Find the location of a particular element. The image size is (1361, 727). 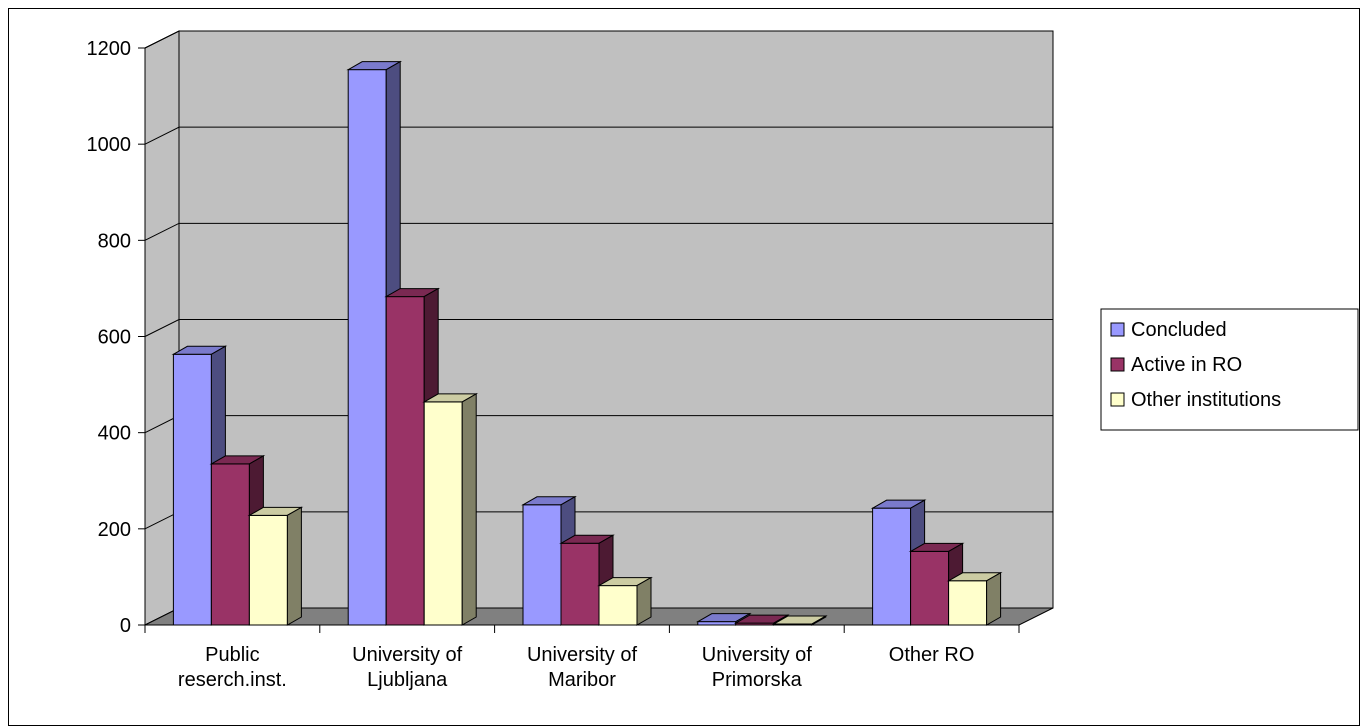

y-tick-label: 1000 is located at coordinates (109, 145).